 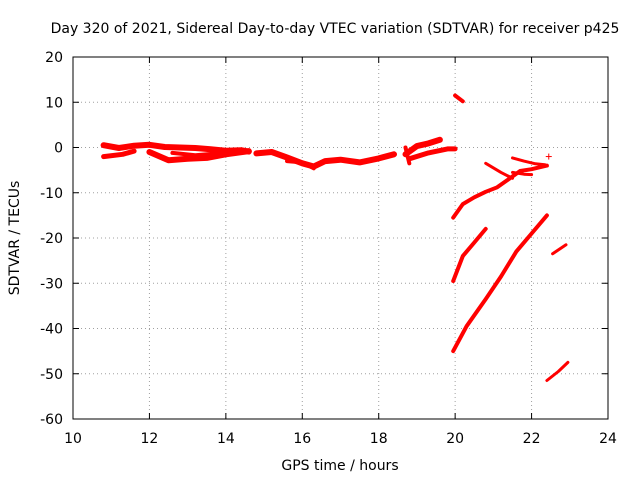 What do you see at coordinates (51, 284) in the screenshot?
I see `y-tick-label: -30` at bounding box center [51, 284].